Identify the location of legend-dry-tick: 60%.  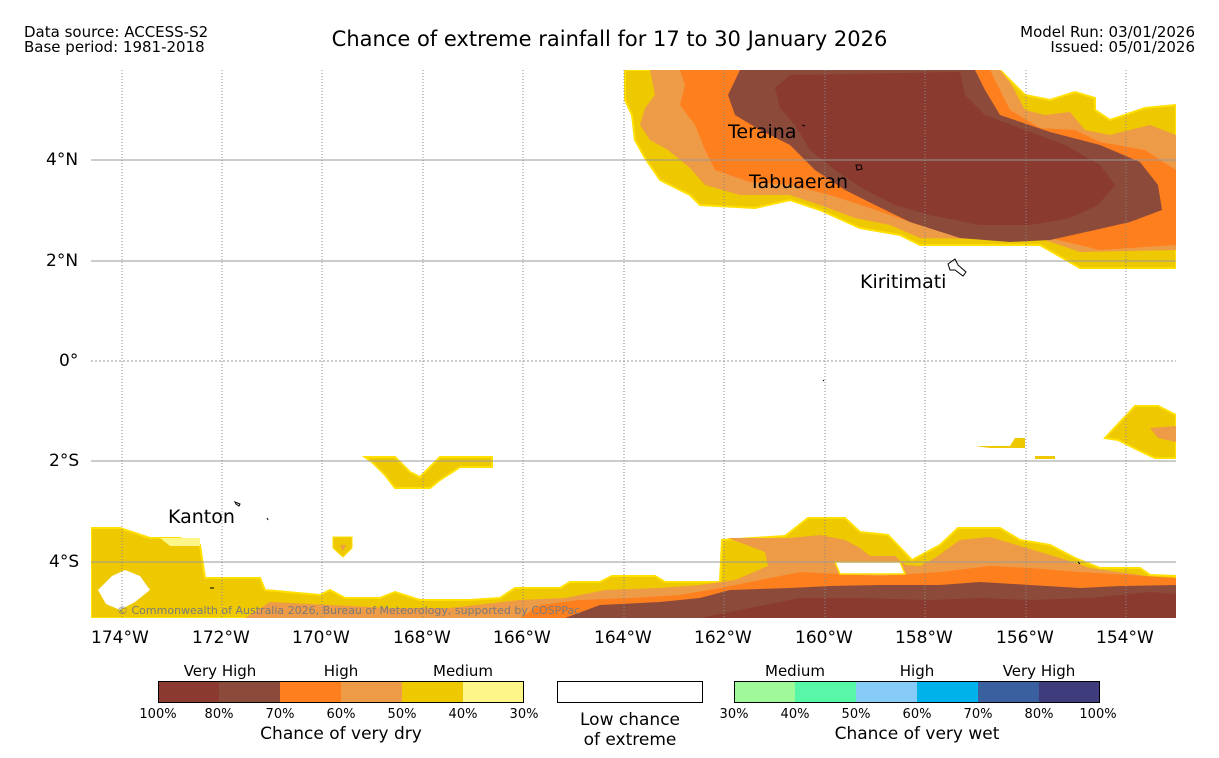
(341, 714).